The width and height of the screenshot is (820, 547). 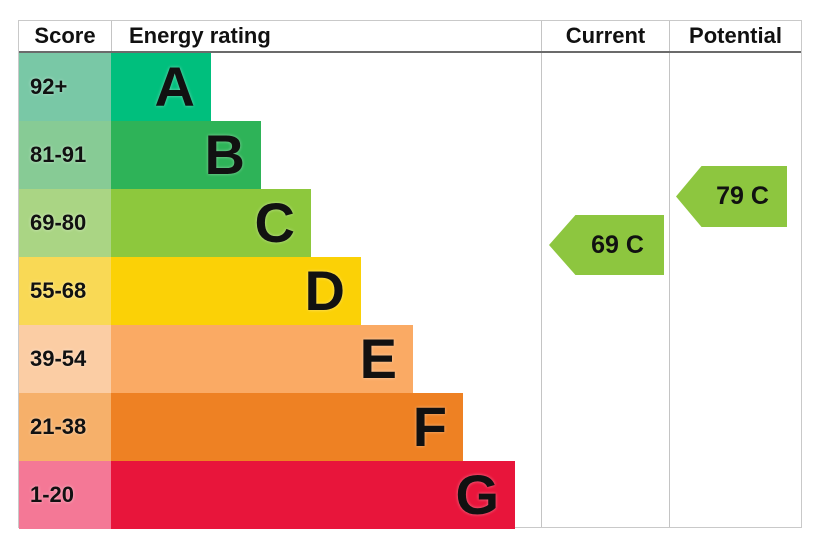 What do you see at coordinates (735, 36) in the screenshot?
I see `header-potential: Potential` at bounding box center [735, 36].